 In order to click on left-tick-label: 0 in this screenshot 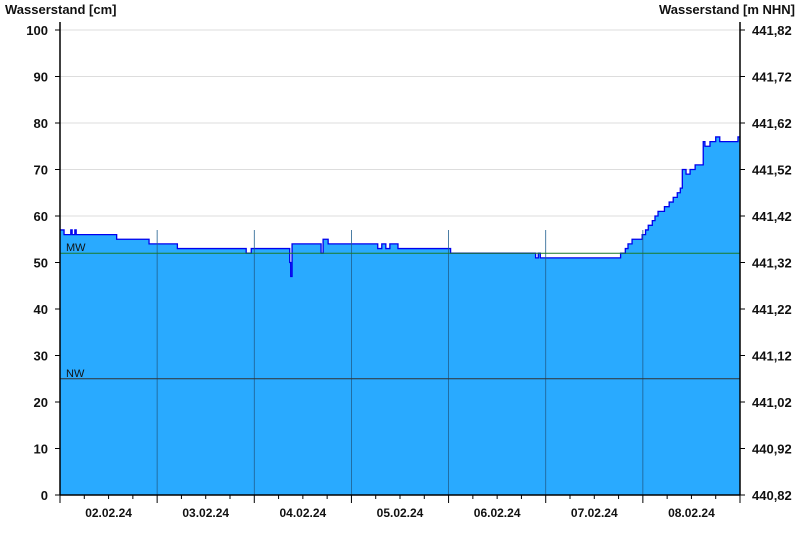, I will do `click(44, 495)`.